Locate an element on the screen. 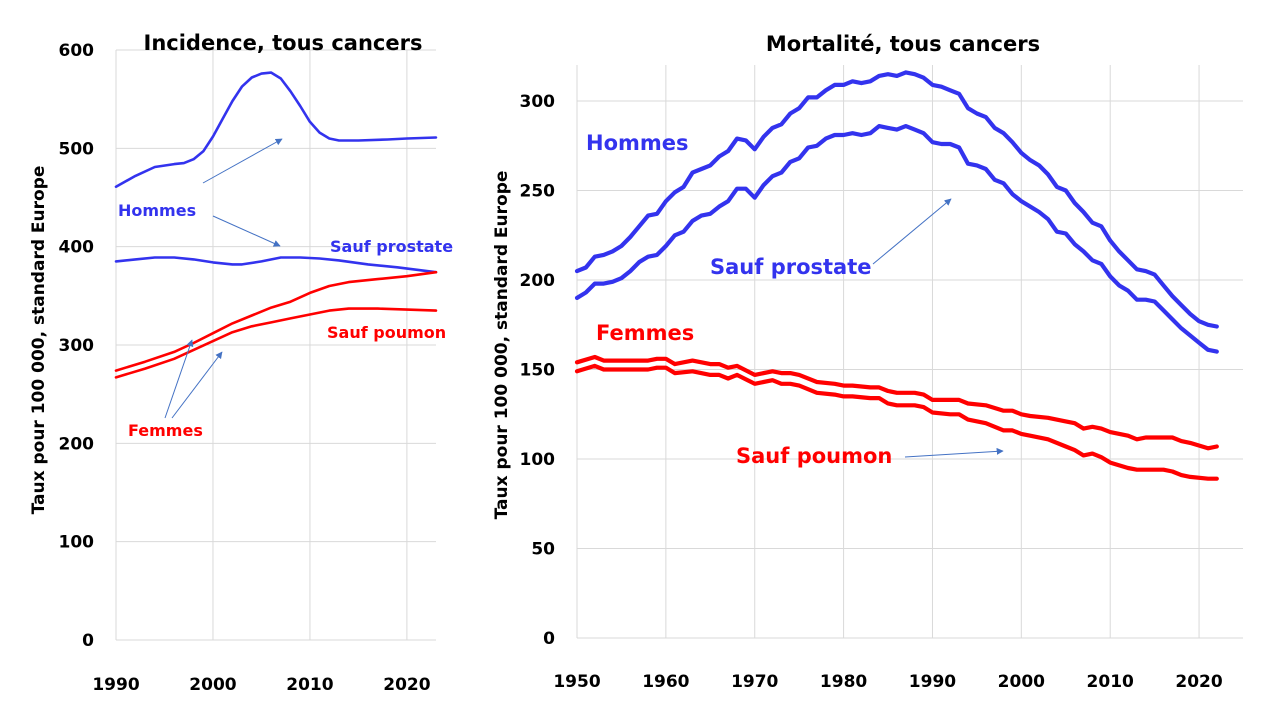 This screenshot has height=720, width=1280. mortality-x-tick-label: 1950 is located at coordinates (576, 682).